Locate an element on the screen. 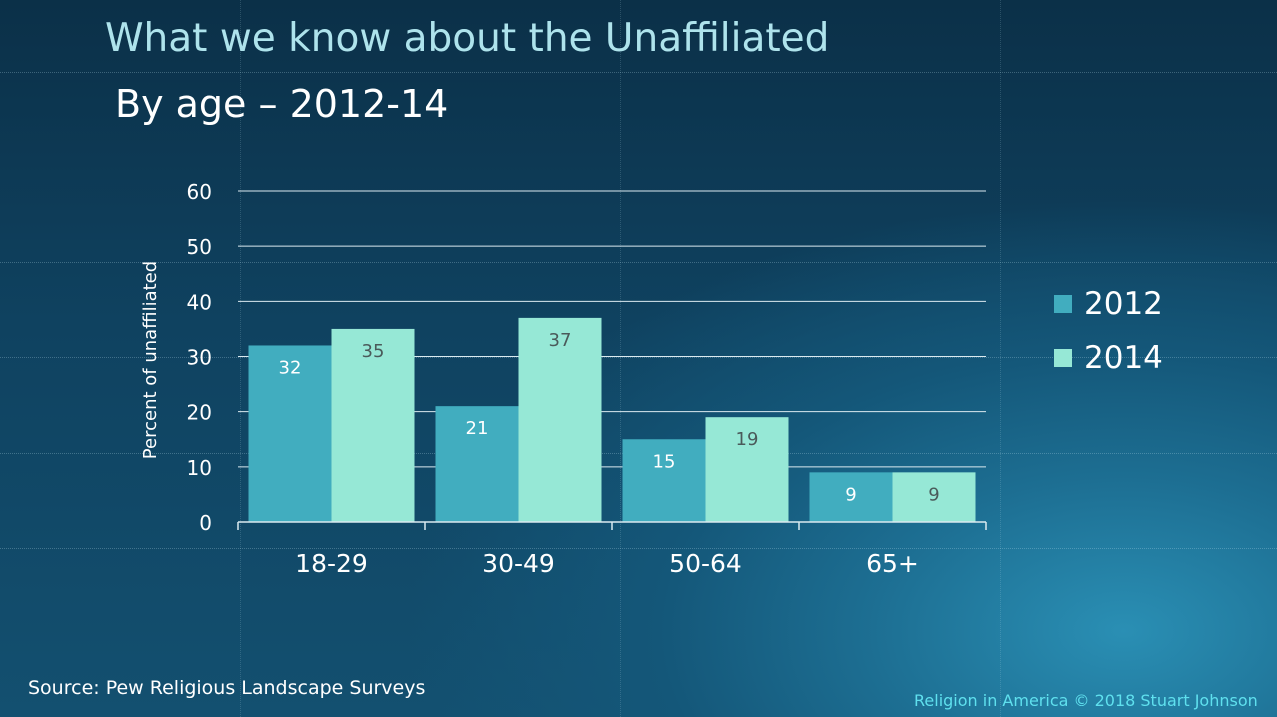 Image resolution: width=1277 pixels, height=717 pixels. bar-2014-65+ is located at coordinates (934, 497).